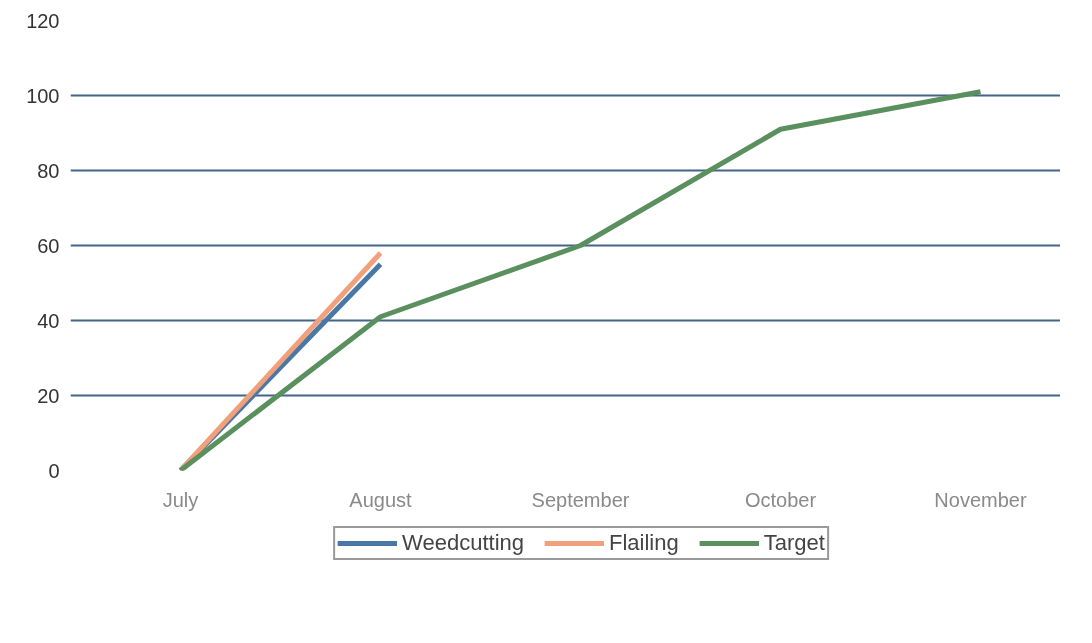  Describe the element at coordinates (463, 543) in the screenshot. I see `legend-label: Weedcutting` at that location.